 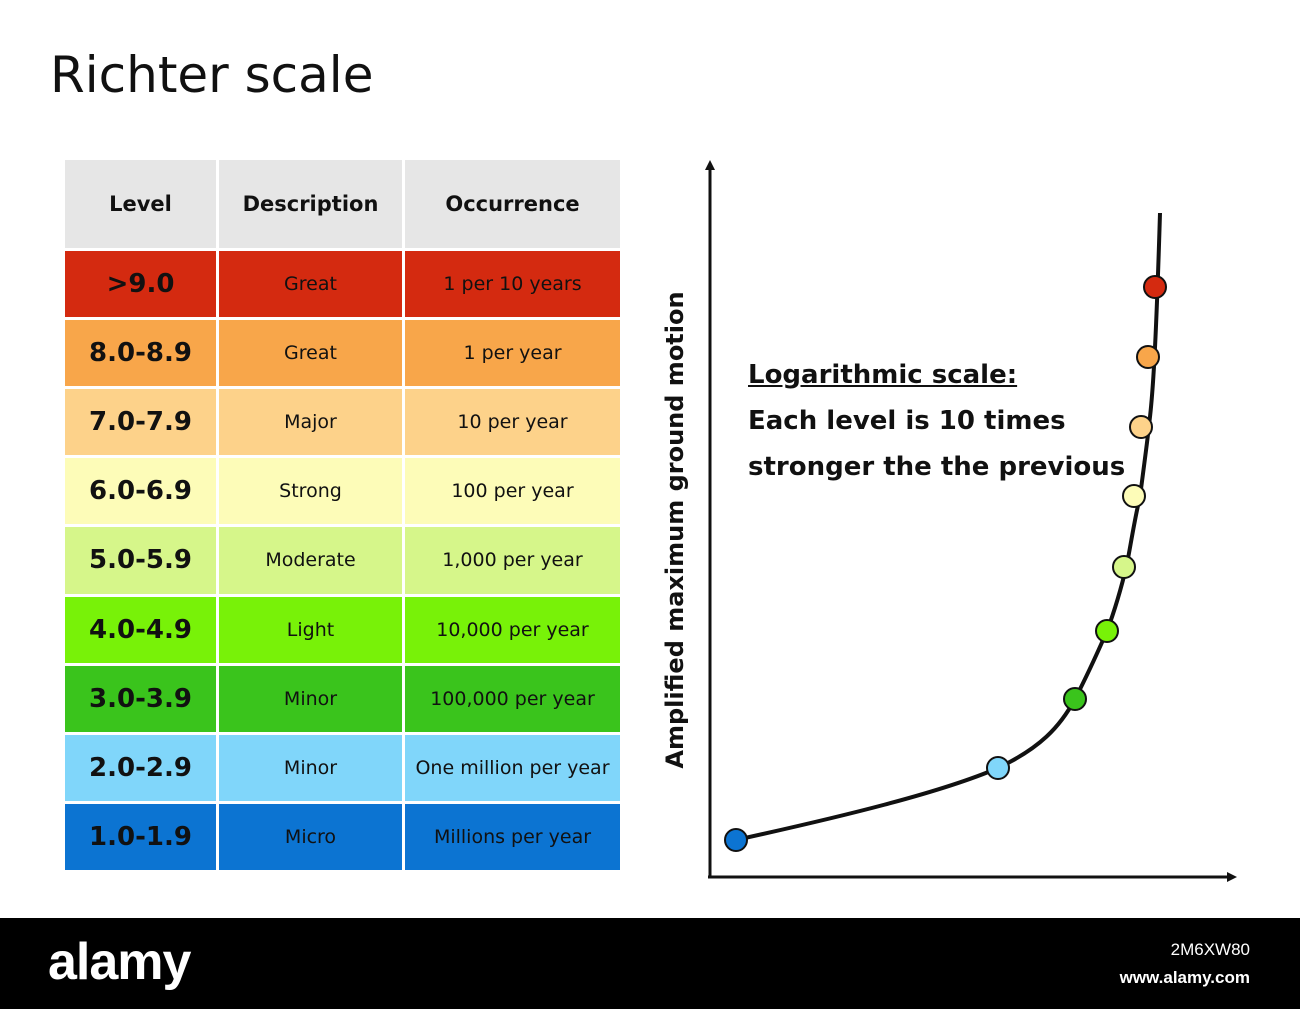 I want to click on table-row: 7.0-7.9 Major 10 per year, so click(x=342, y=422).